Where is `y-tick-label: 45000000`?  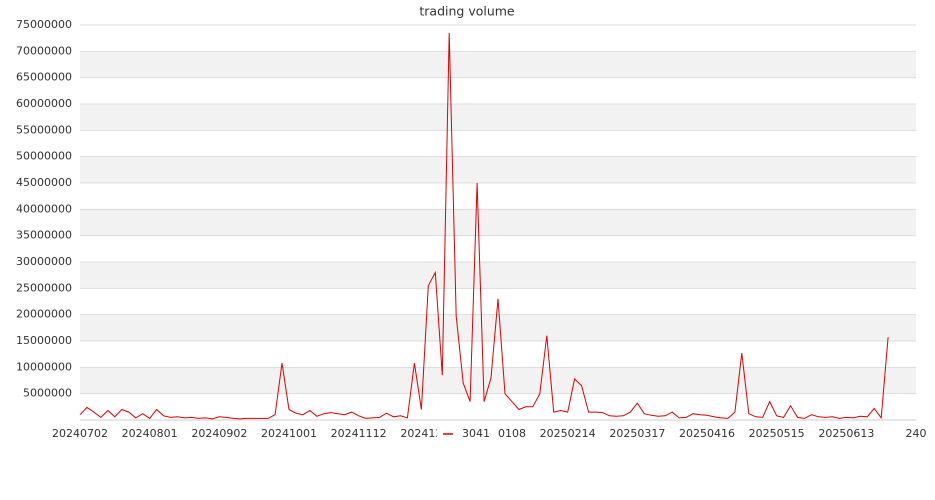 y-tick-label: 45000000 is located at coordinates (44, 182).